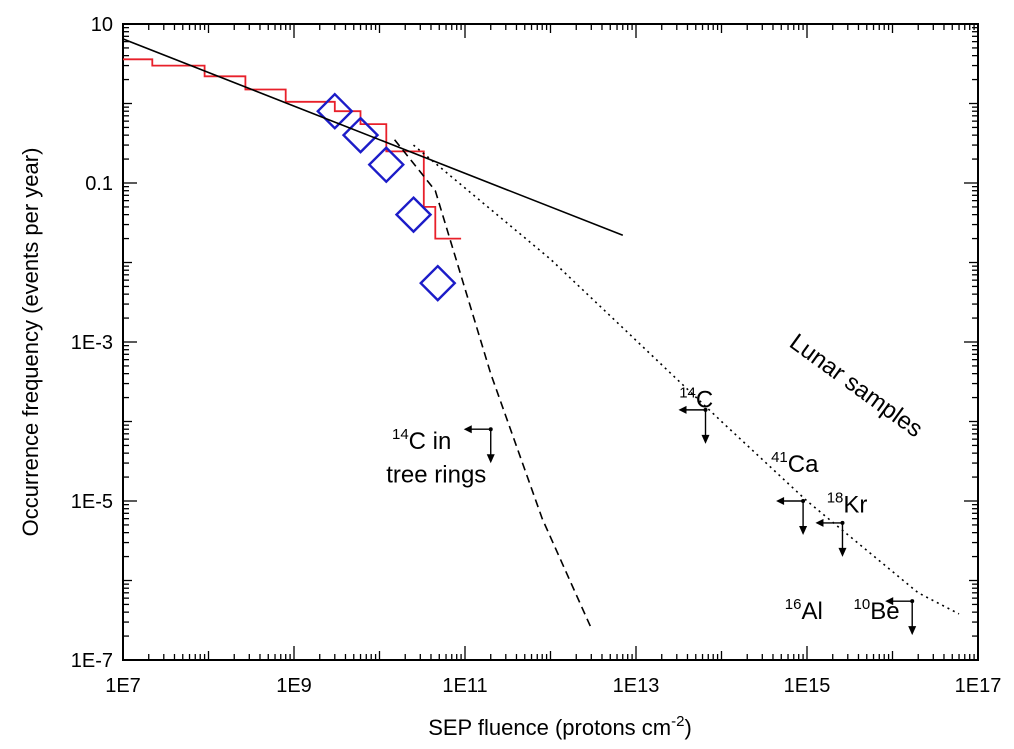 This screenshot has height=749, width=1014. Describe the element at coordinates (493, 384) in the screenshot. I see `dashed-fit-line` at that location.